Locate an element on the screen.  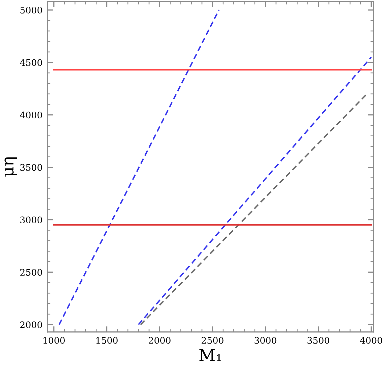
y-tick-label: 2500 is located at coordinates (31, 272).